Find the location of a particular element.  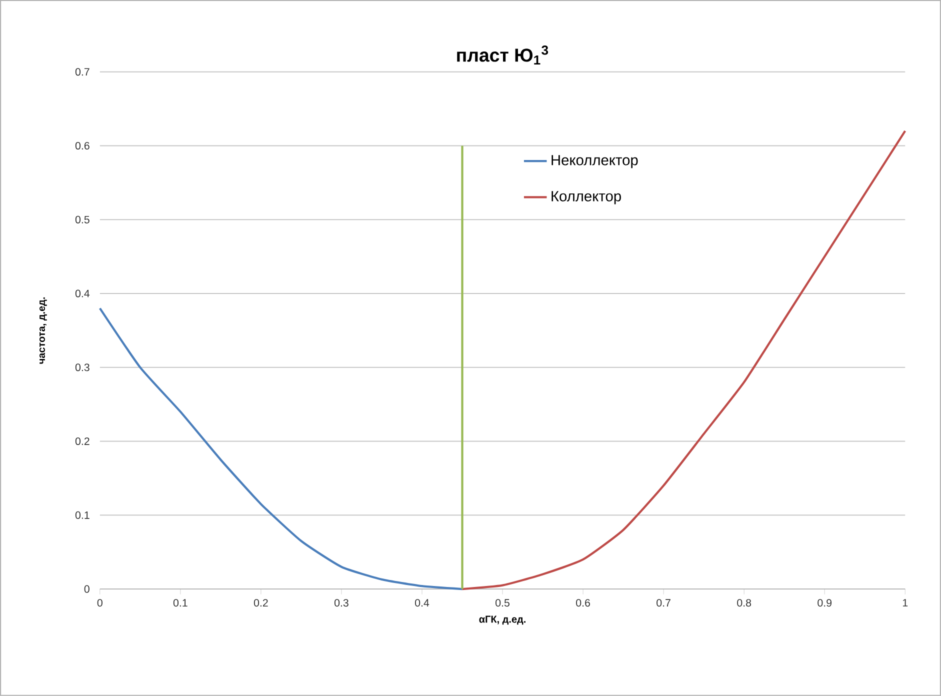

x-tick-label: 0.7 is located at coordinates (663, 603).